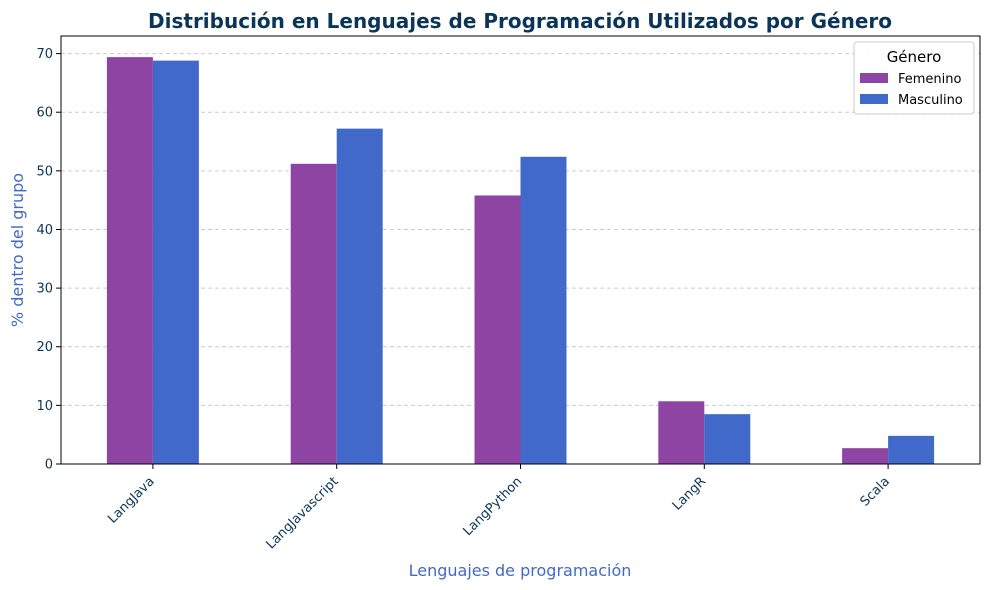 The image size is (989, 590). I want to click on bar-femenino-scala, so click(865, 456).